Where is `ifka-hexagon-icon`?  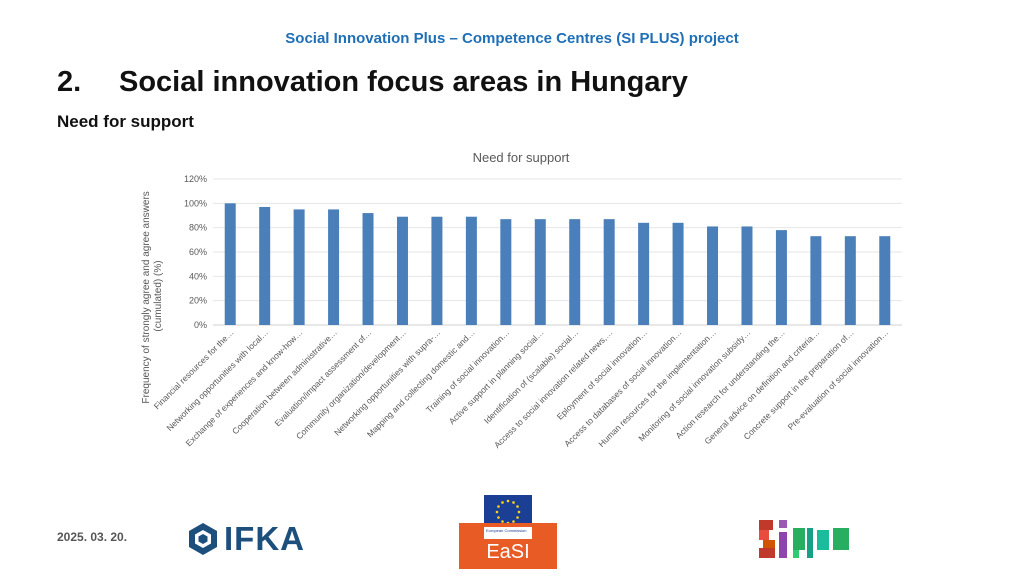
ifka-hexagon-icon is located at coordinates (203, 539).